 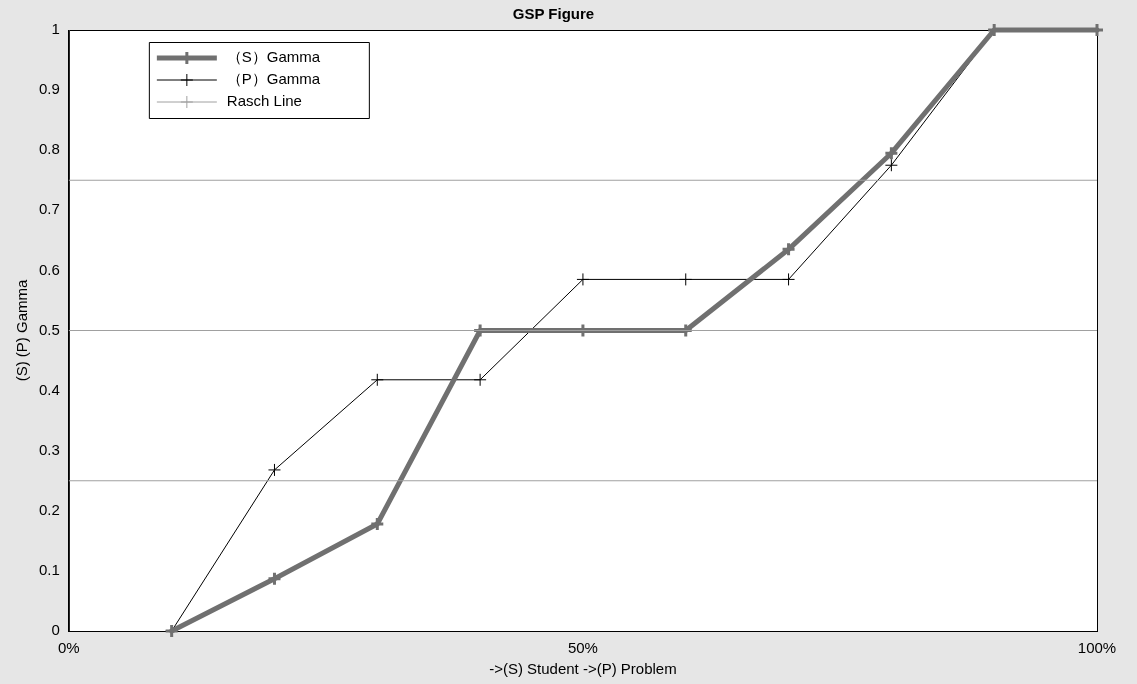 What do you see at coordinates (49, 209) in the screenshot?
I see `y-tick-label: 0.7` at bounding box center [49, 209].